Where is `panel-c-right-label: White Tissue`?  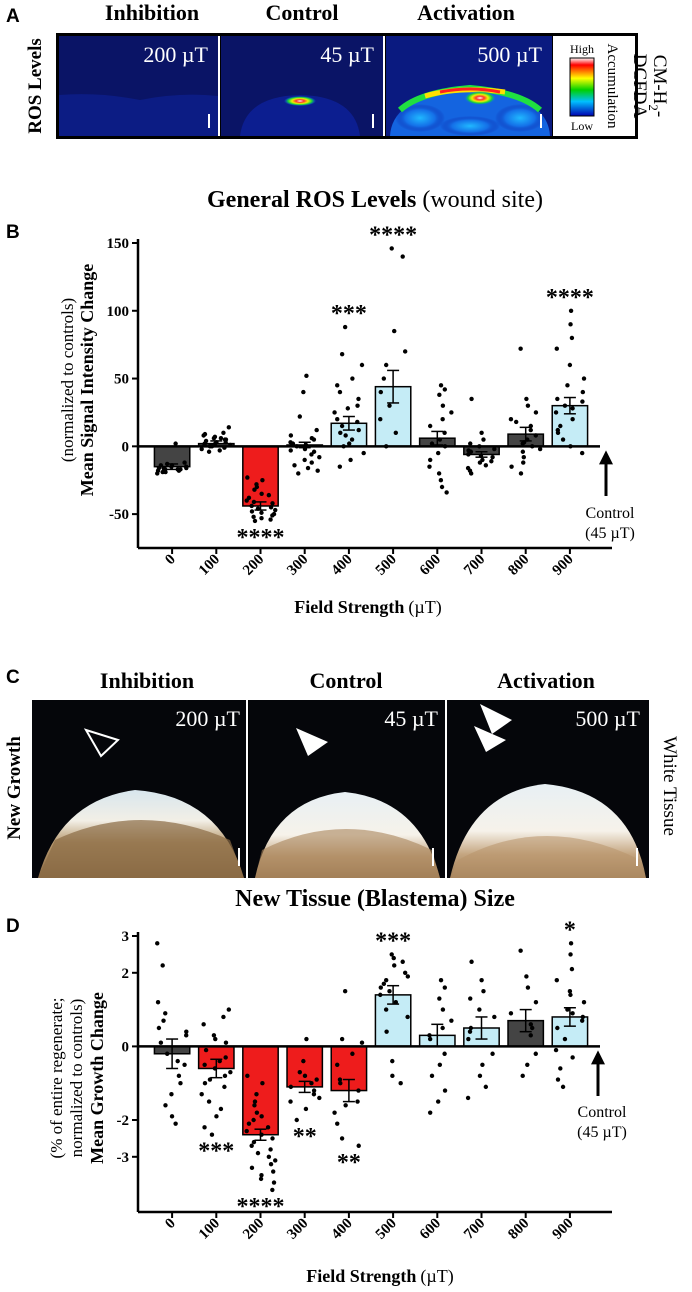 panel-c-right-label: White Tissue is located at coordinates (669, 786).